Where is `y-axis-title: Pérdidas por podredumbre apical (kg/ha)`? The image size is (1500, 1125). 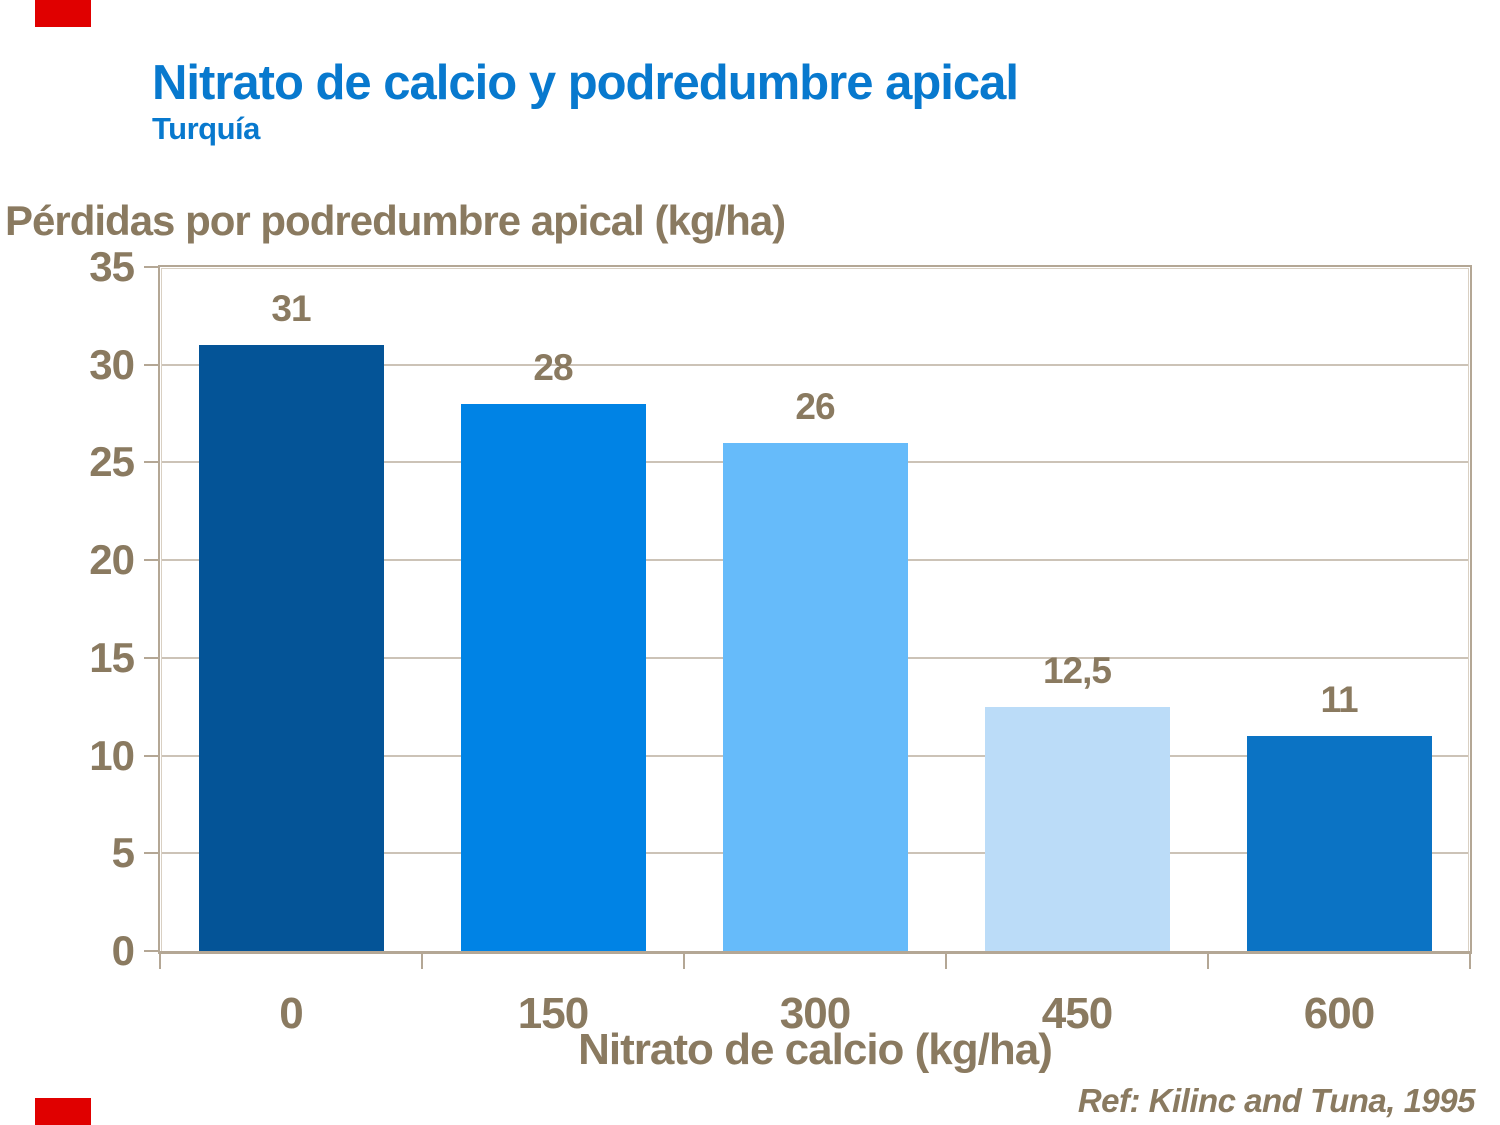 y-axis-title: Pérdidas por podredumbre apical (kg/ha) is located at coordinates (395, 220).